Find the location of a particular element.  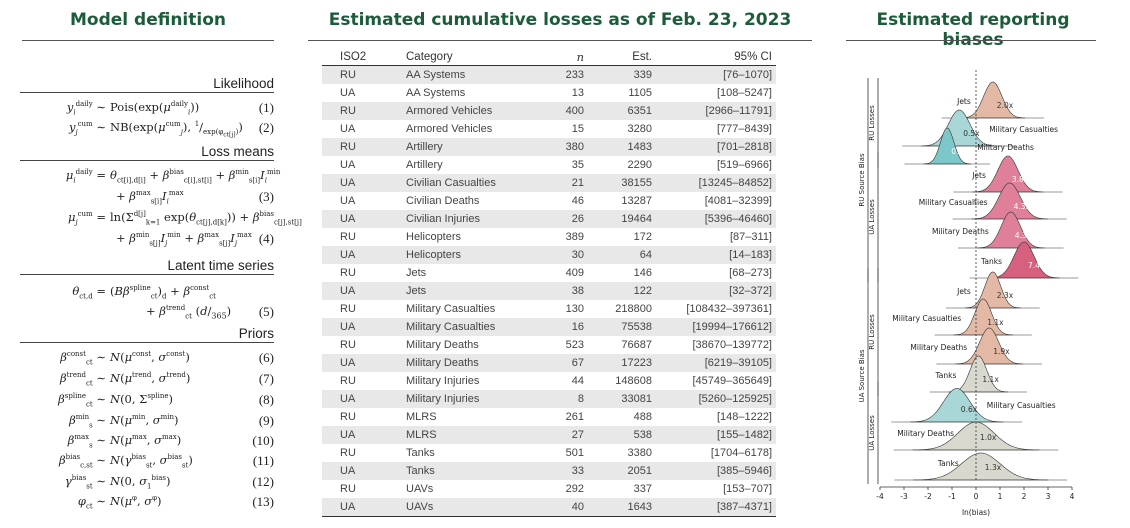

cell-category: Civilian Deaths is located at coordinates (443, 201).